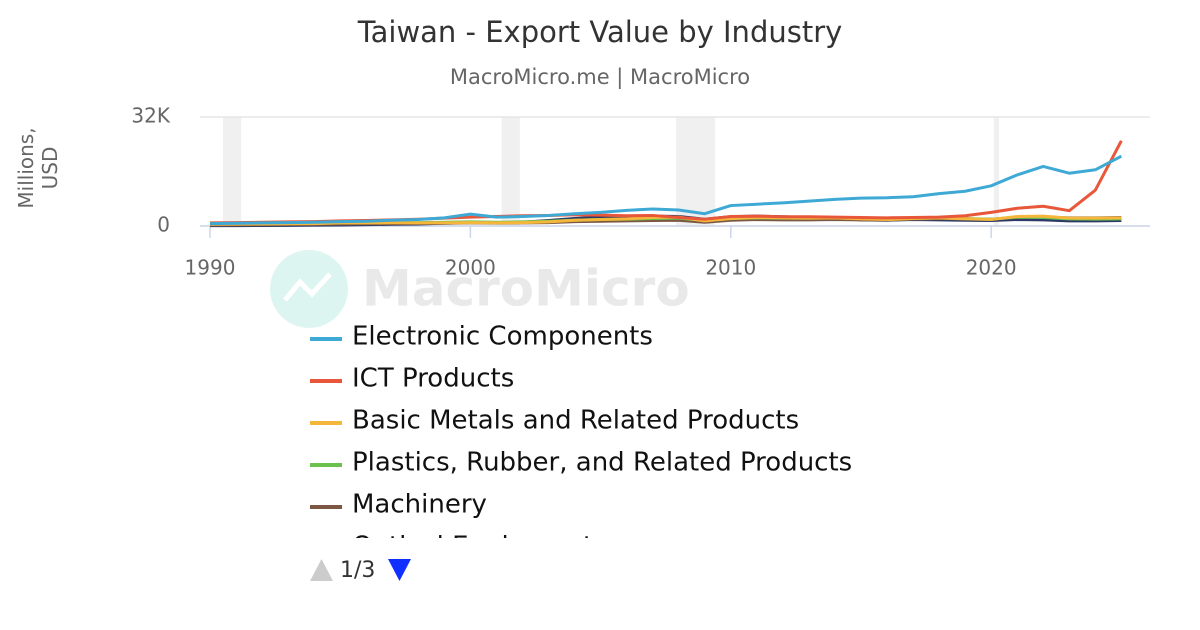 The height and width of the screenshot is (630, 1200). I want to click on legend-label: Electronic Components, so click(502, 337).